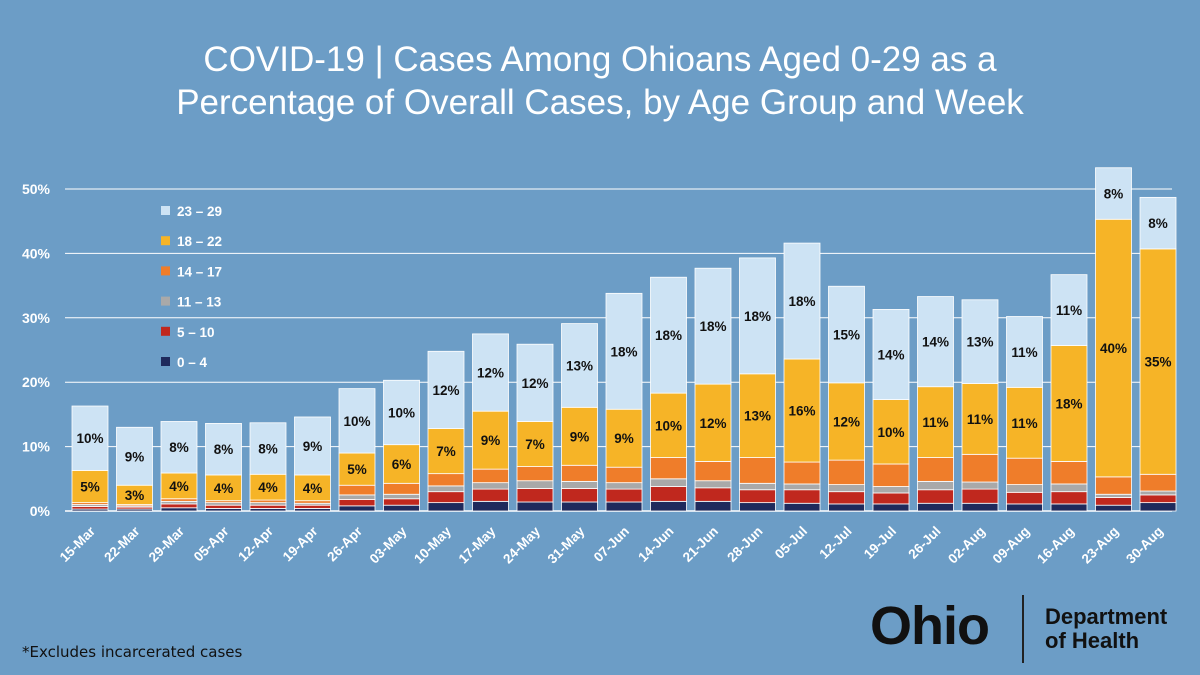  Describe the element at coordinates (890, 355) in the screenshot. I see `data-label-a23_29-19-Jul: 14%` at that location.